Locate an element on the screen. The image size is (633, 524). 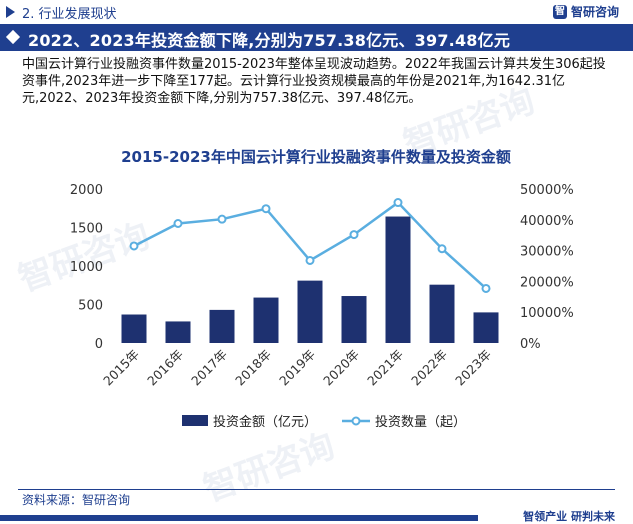
headline-banner: 2022、2023年投资金额下降,分别为757.38亿元、397.48亿元 is located at coordinates (316, 37).